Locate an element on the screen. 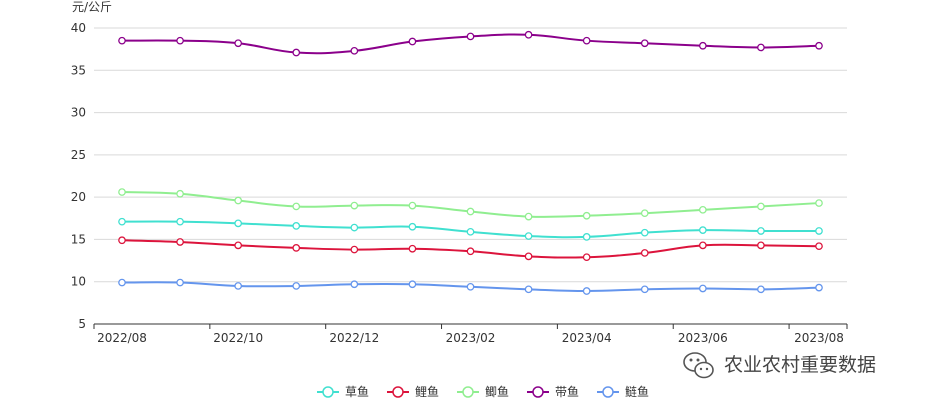 The width and height of the screenshot is (940, 405). legend-item: 鲢鱼 is located at coordinates (623, 391).